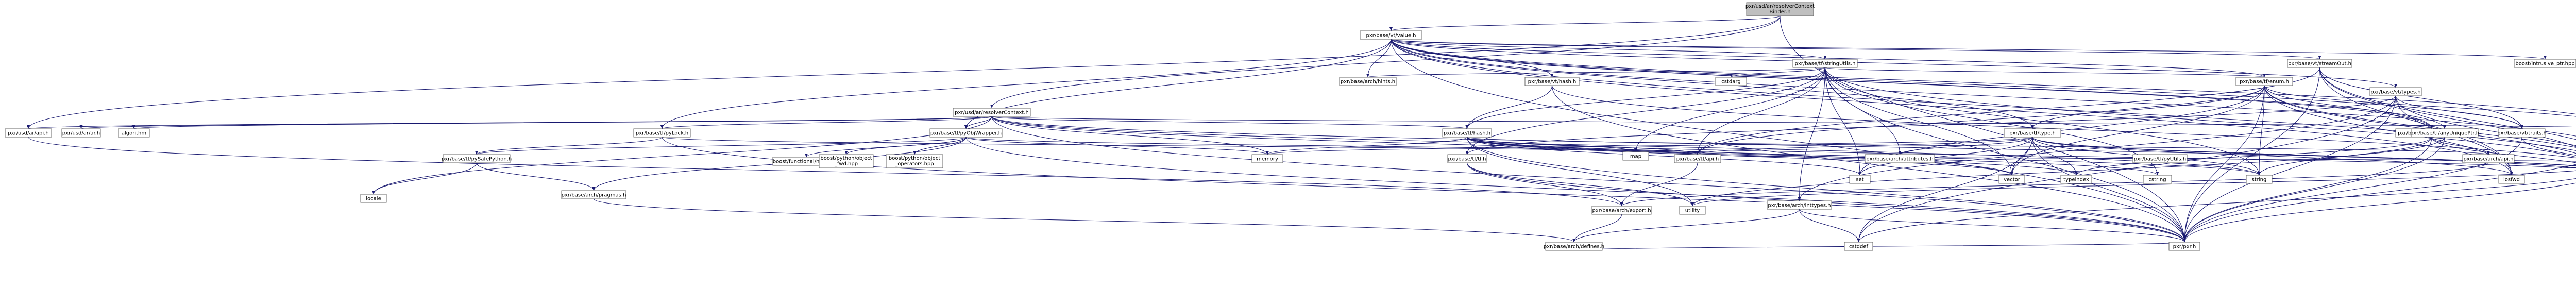 The image size is (2576, 305). Describe the element at coordinates (906, 146) in the screenshot. I see `edge-pyObjWrapper-to-boostPyObjFwd` at that location.